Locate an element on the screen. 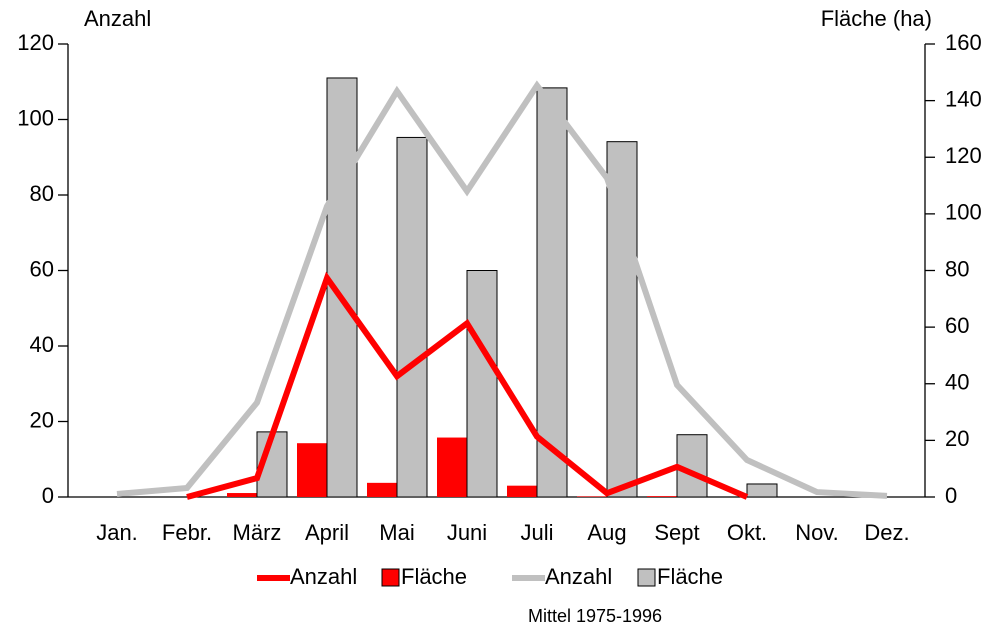 The image size is (996, 629). y-tick-label: 80 is located at coordinates (42, 193).